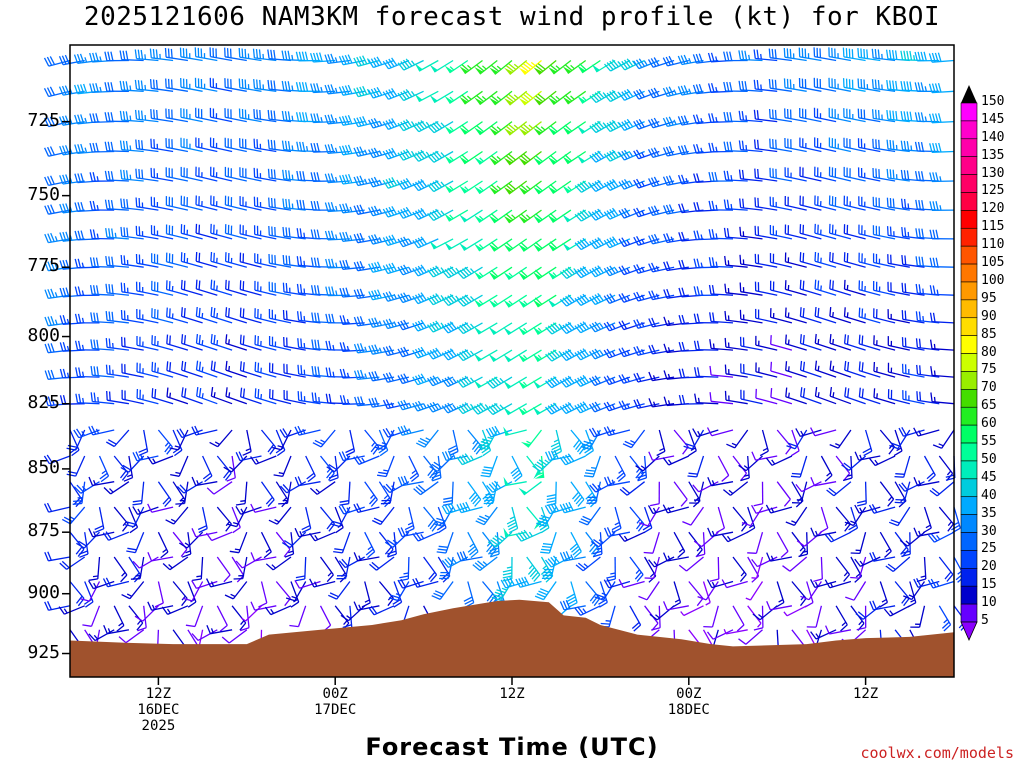 Image resolution: width=1024 pixels, height=768 pixels. I want to click on colorbar-label: 80, so click(989, 352).